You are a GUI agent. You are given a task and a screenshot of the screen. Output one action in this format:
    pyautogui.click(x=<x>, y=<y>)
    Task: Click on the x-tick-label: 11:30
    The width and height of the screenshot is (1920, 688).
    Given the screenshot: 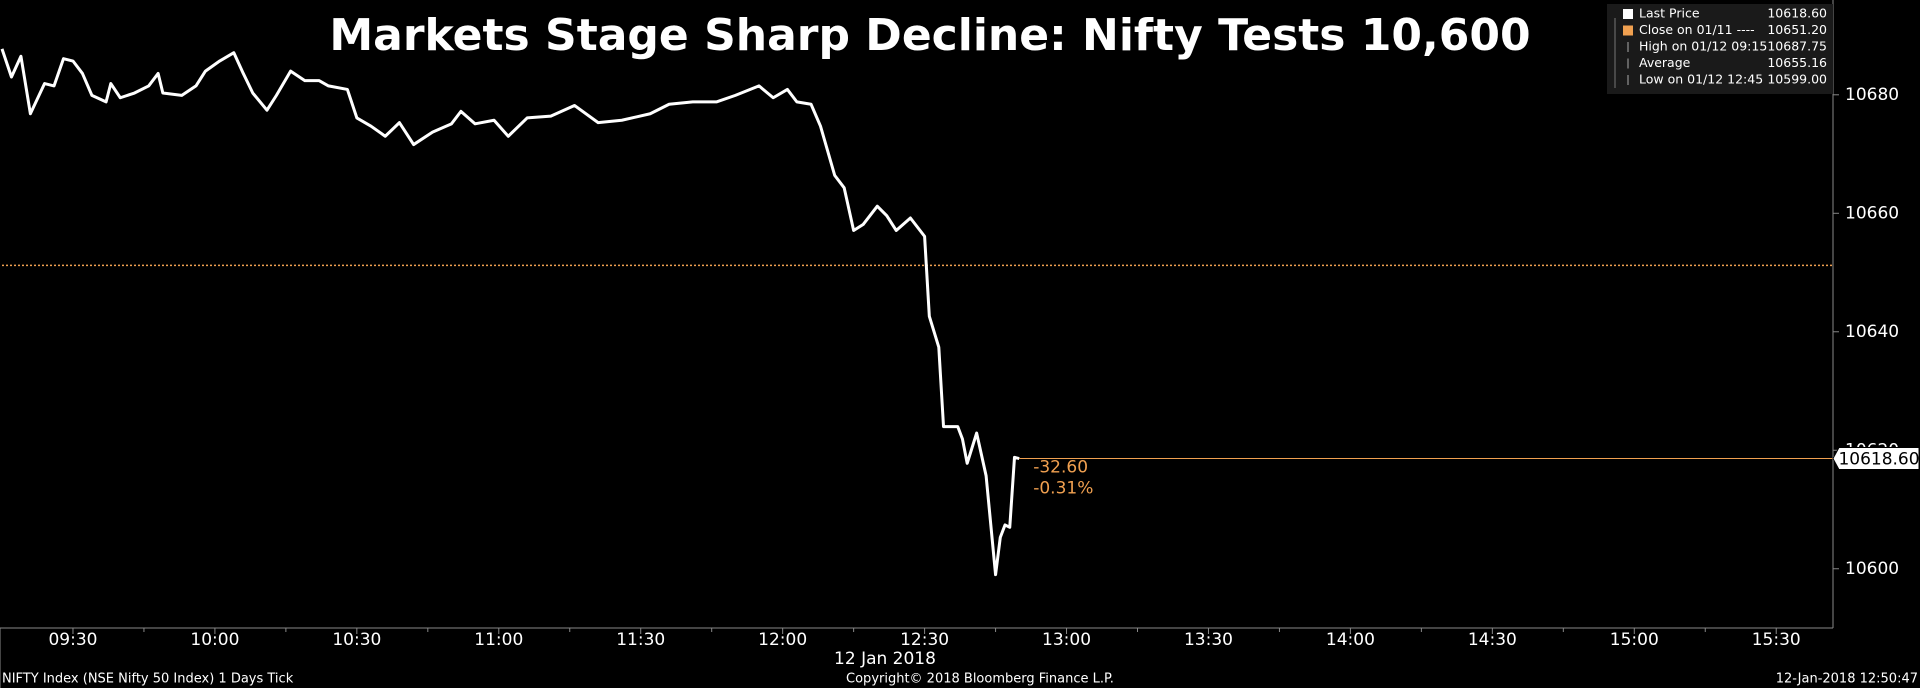 What is the action you would take?
    pyautogui.click(x=640, y=640)
    